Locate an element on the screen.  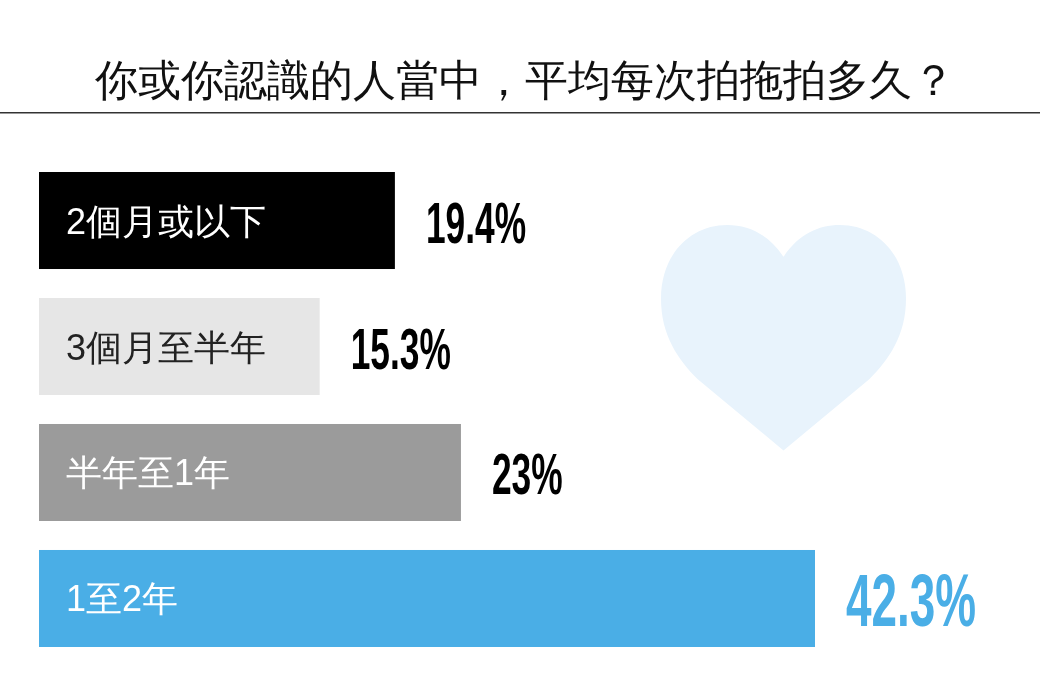
y-tick-label: 2個月或以下 is located at coordinates (166, 221).